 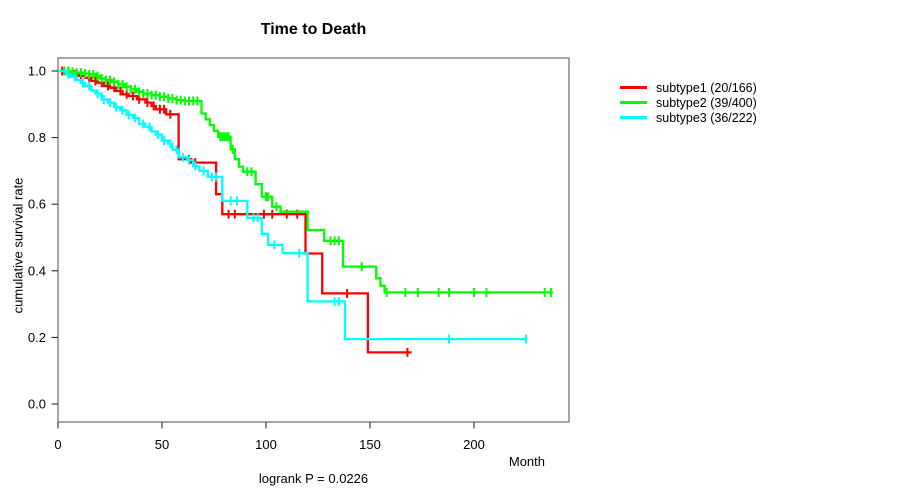 What do you see at coordinates (162, 444) in the screenshot?
I see `x-axis-tick-label: 50` at bounding box center [162, 444].